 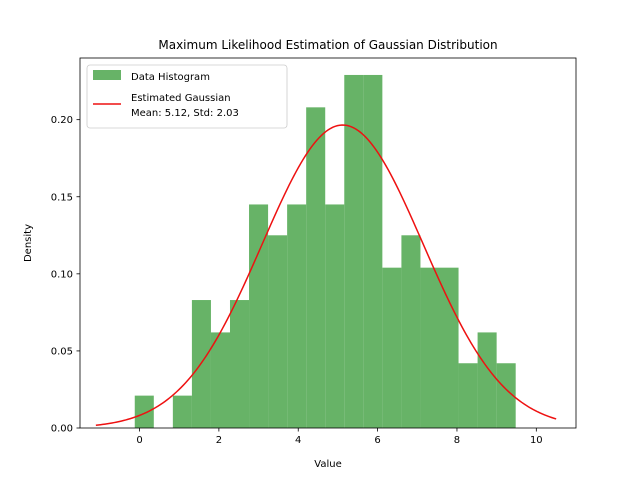 What do you see at coordinates (377, 440) in the screenshot?
I see `x-tick-label: 6` at bounding box center [377, 440].